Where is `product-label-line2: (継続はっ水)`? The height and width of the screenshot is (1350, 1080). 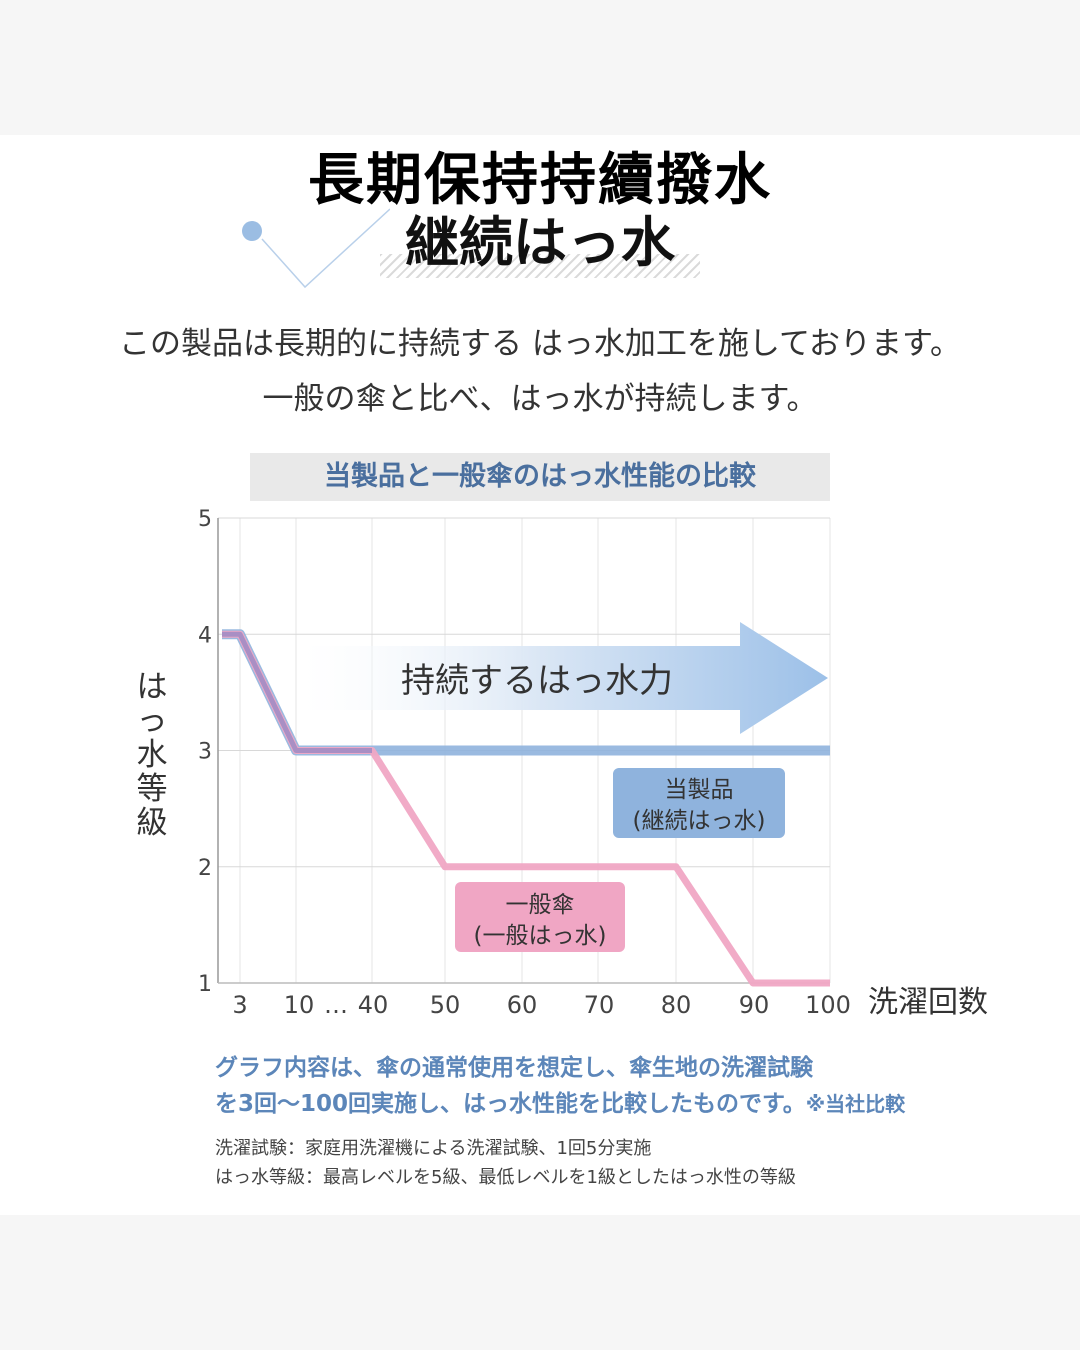
product-label-line2: (継続はっ水) is located at coordinates (699, 821).